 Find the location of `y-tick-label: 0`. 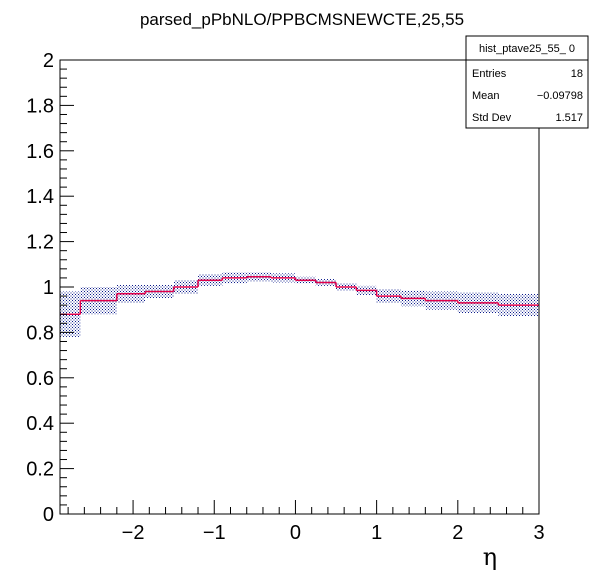

y-tick-label: 0 is located at coordinates (48, 515).